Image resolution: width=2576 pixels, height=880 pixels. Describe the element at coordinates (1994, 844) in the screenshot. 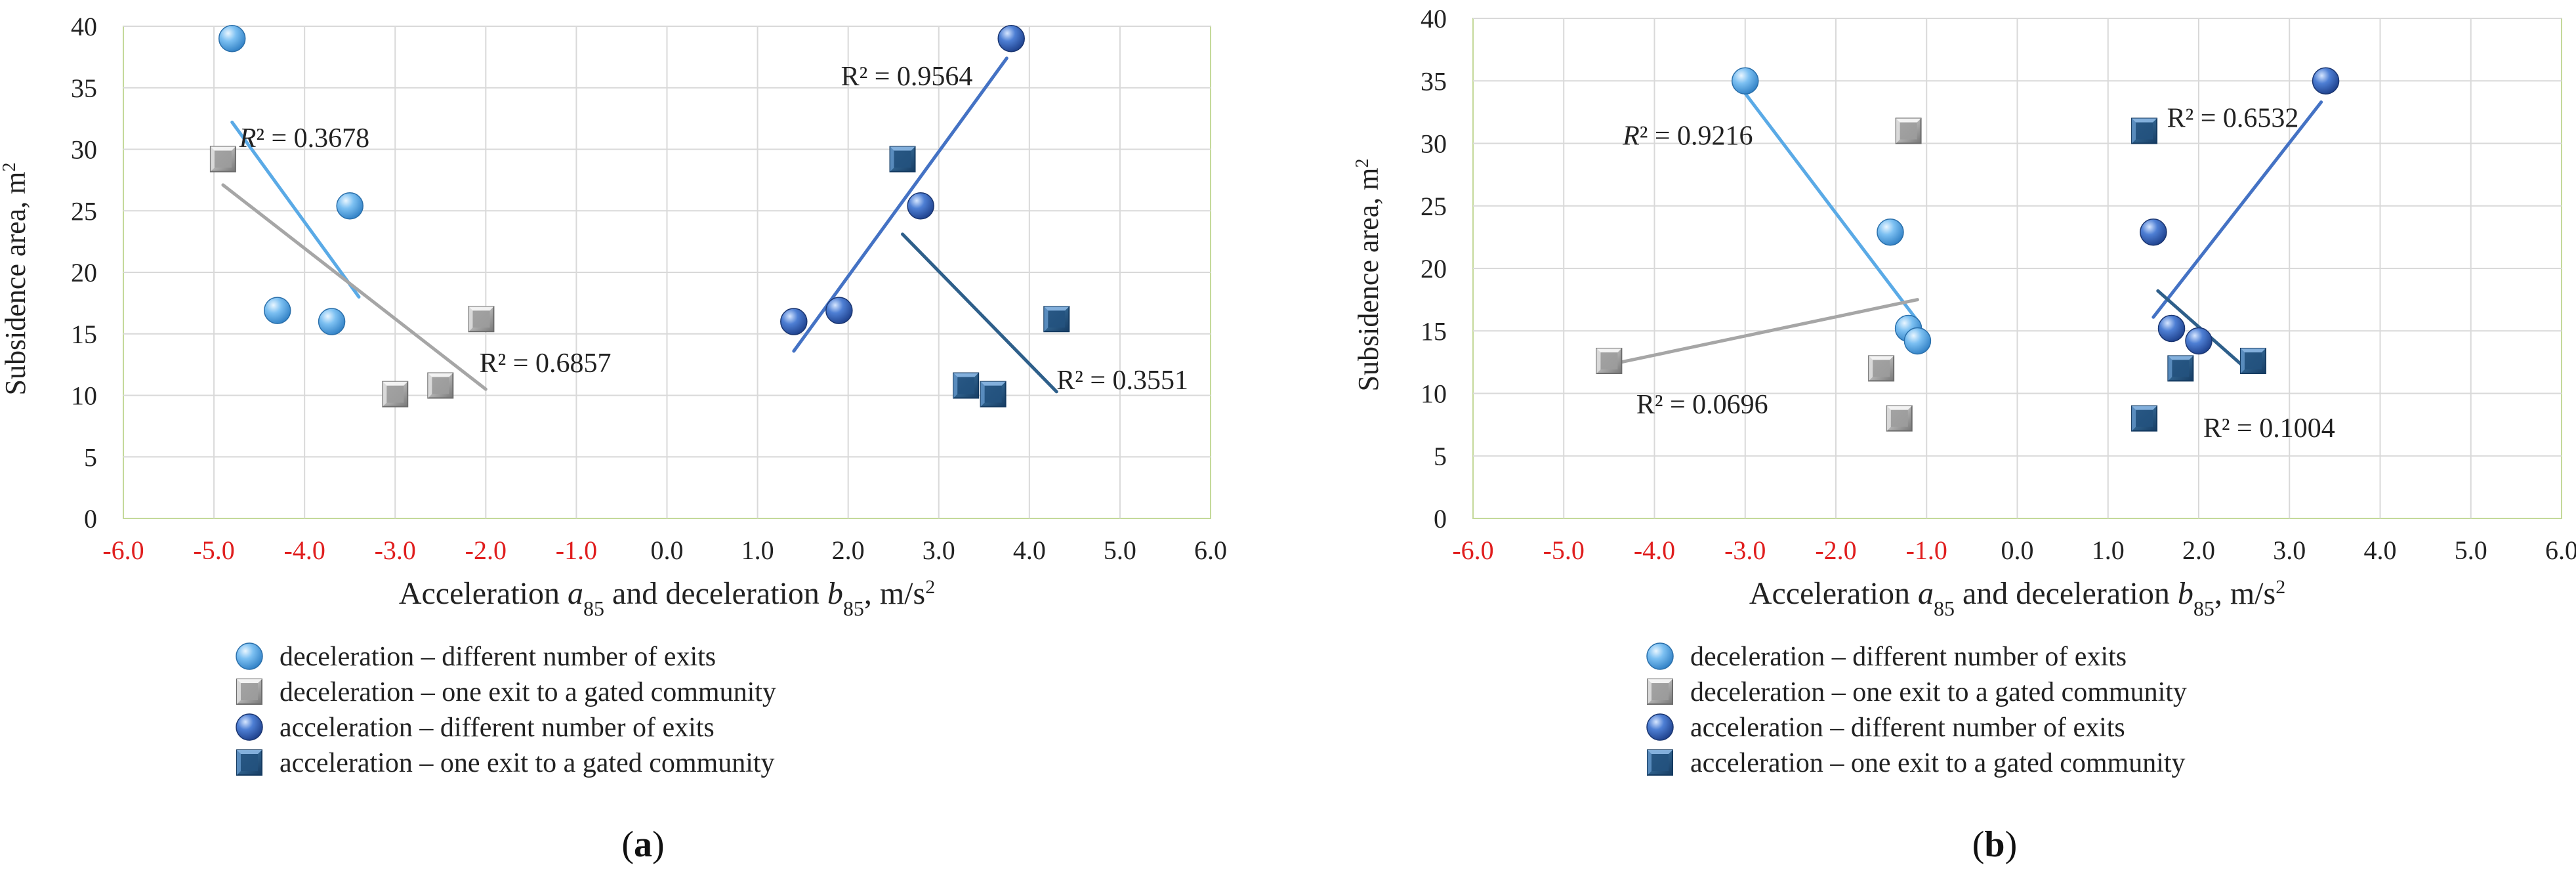

I see `panel-label: (b)` at that location.